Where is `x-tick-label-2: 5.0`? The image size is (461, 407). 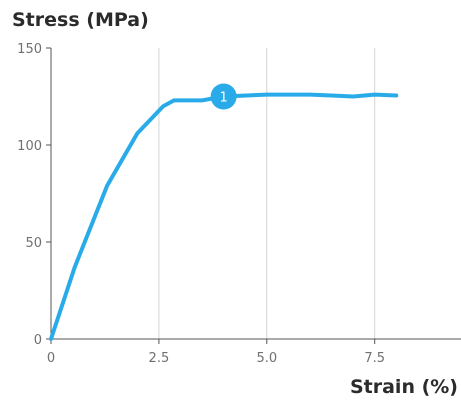
x-tick-label-2: 5.0 is located at coordinates (266, 358).